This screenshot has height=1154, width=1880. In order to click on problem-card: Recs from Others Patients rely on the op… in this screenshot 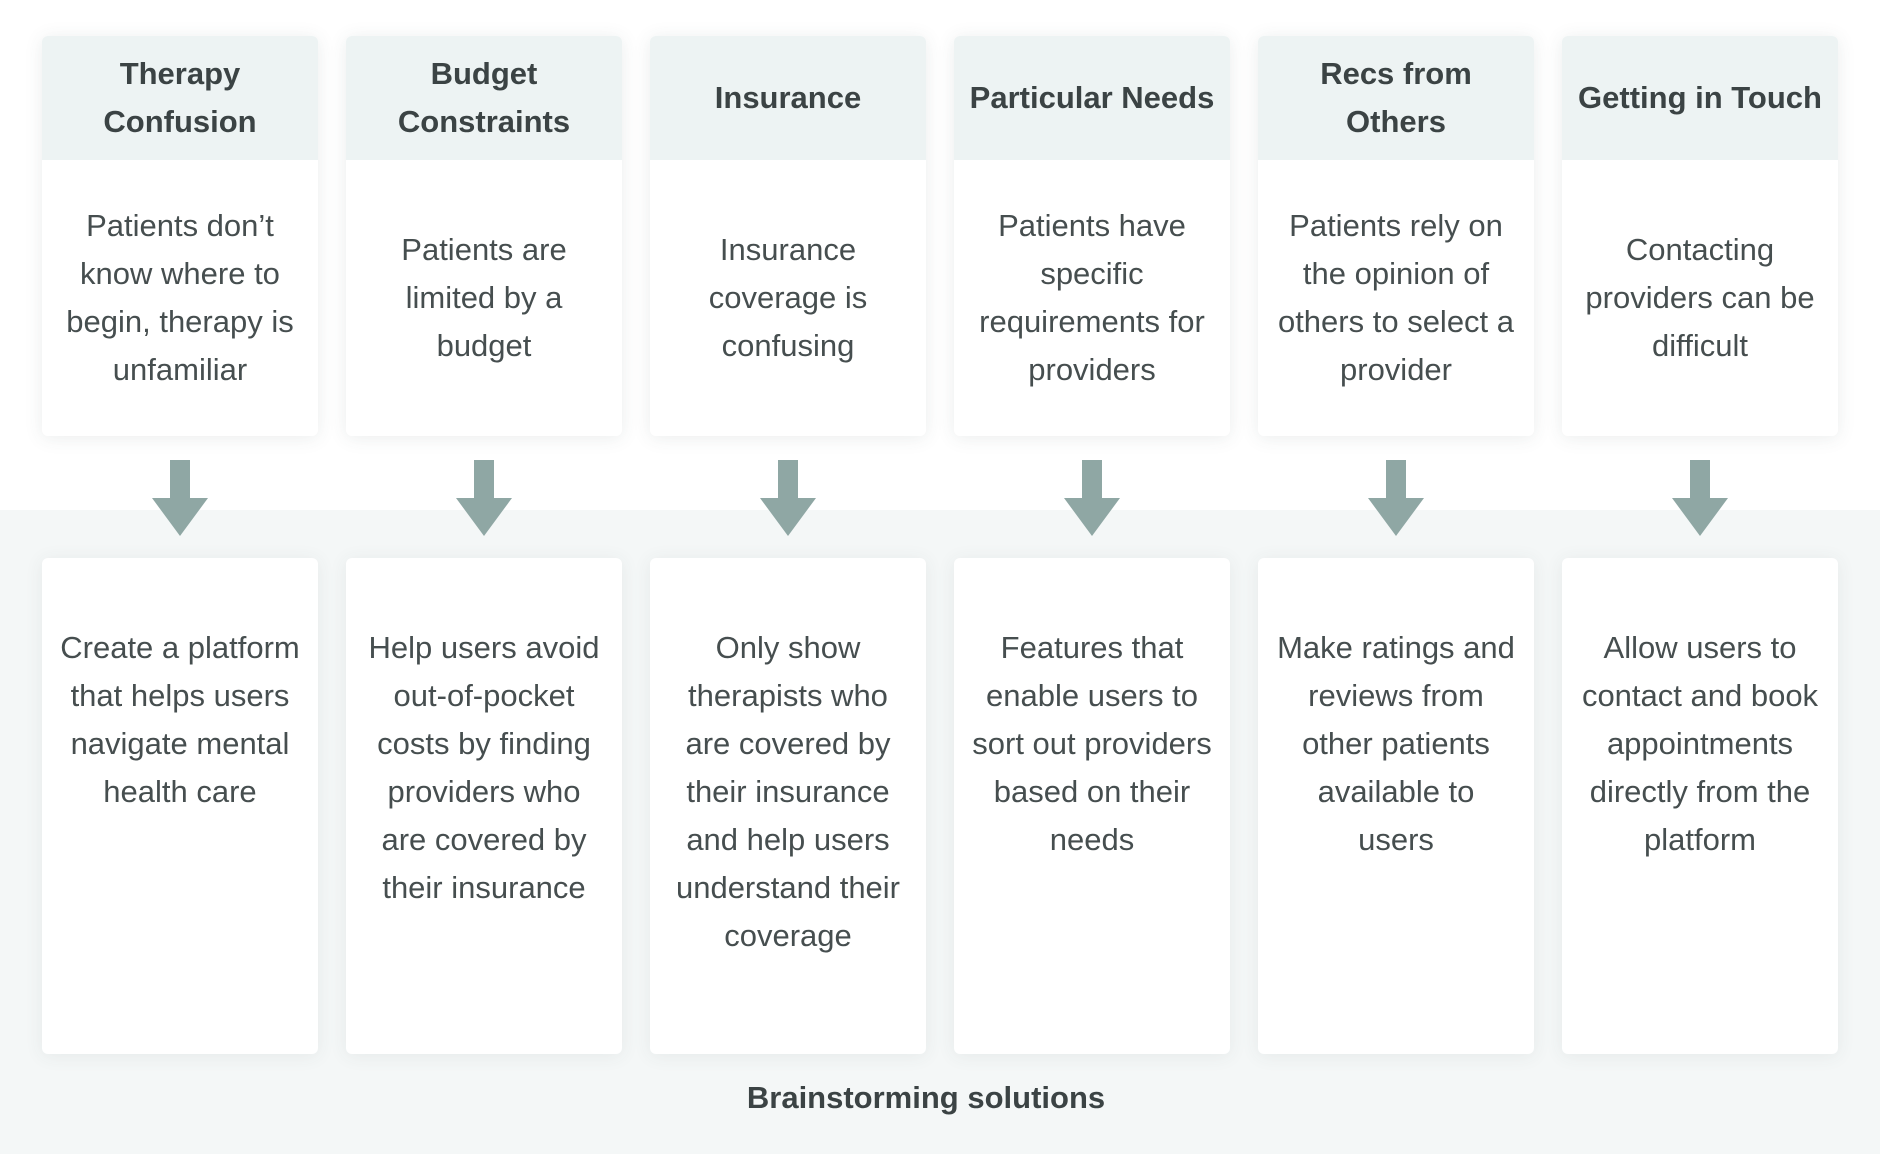, I will do `click(1396, 236)`.